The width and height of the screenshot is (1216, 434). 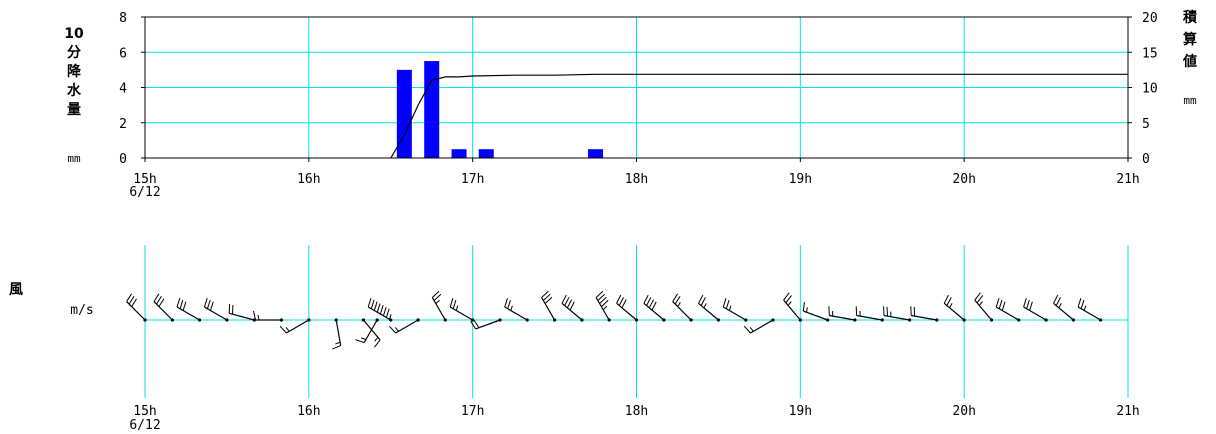 What do you see at coordinates (1146, 159) in the screenshot?
I see `right-tick-label: 0` at bounding box center [1146, 159].